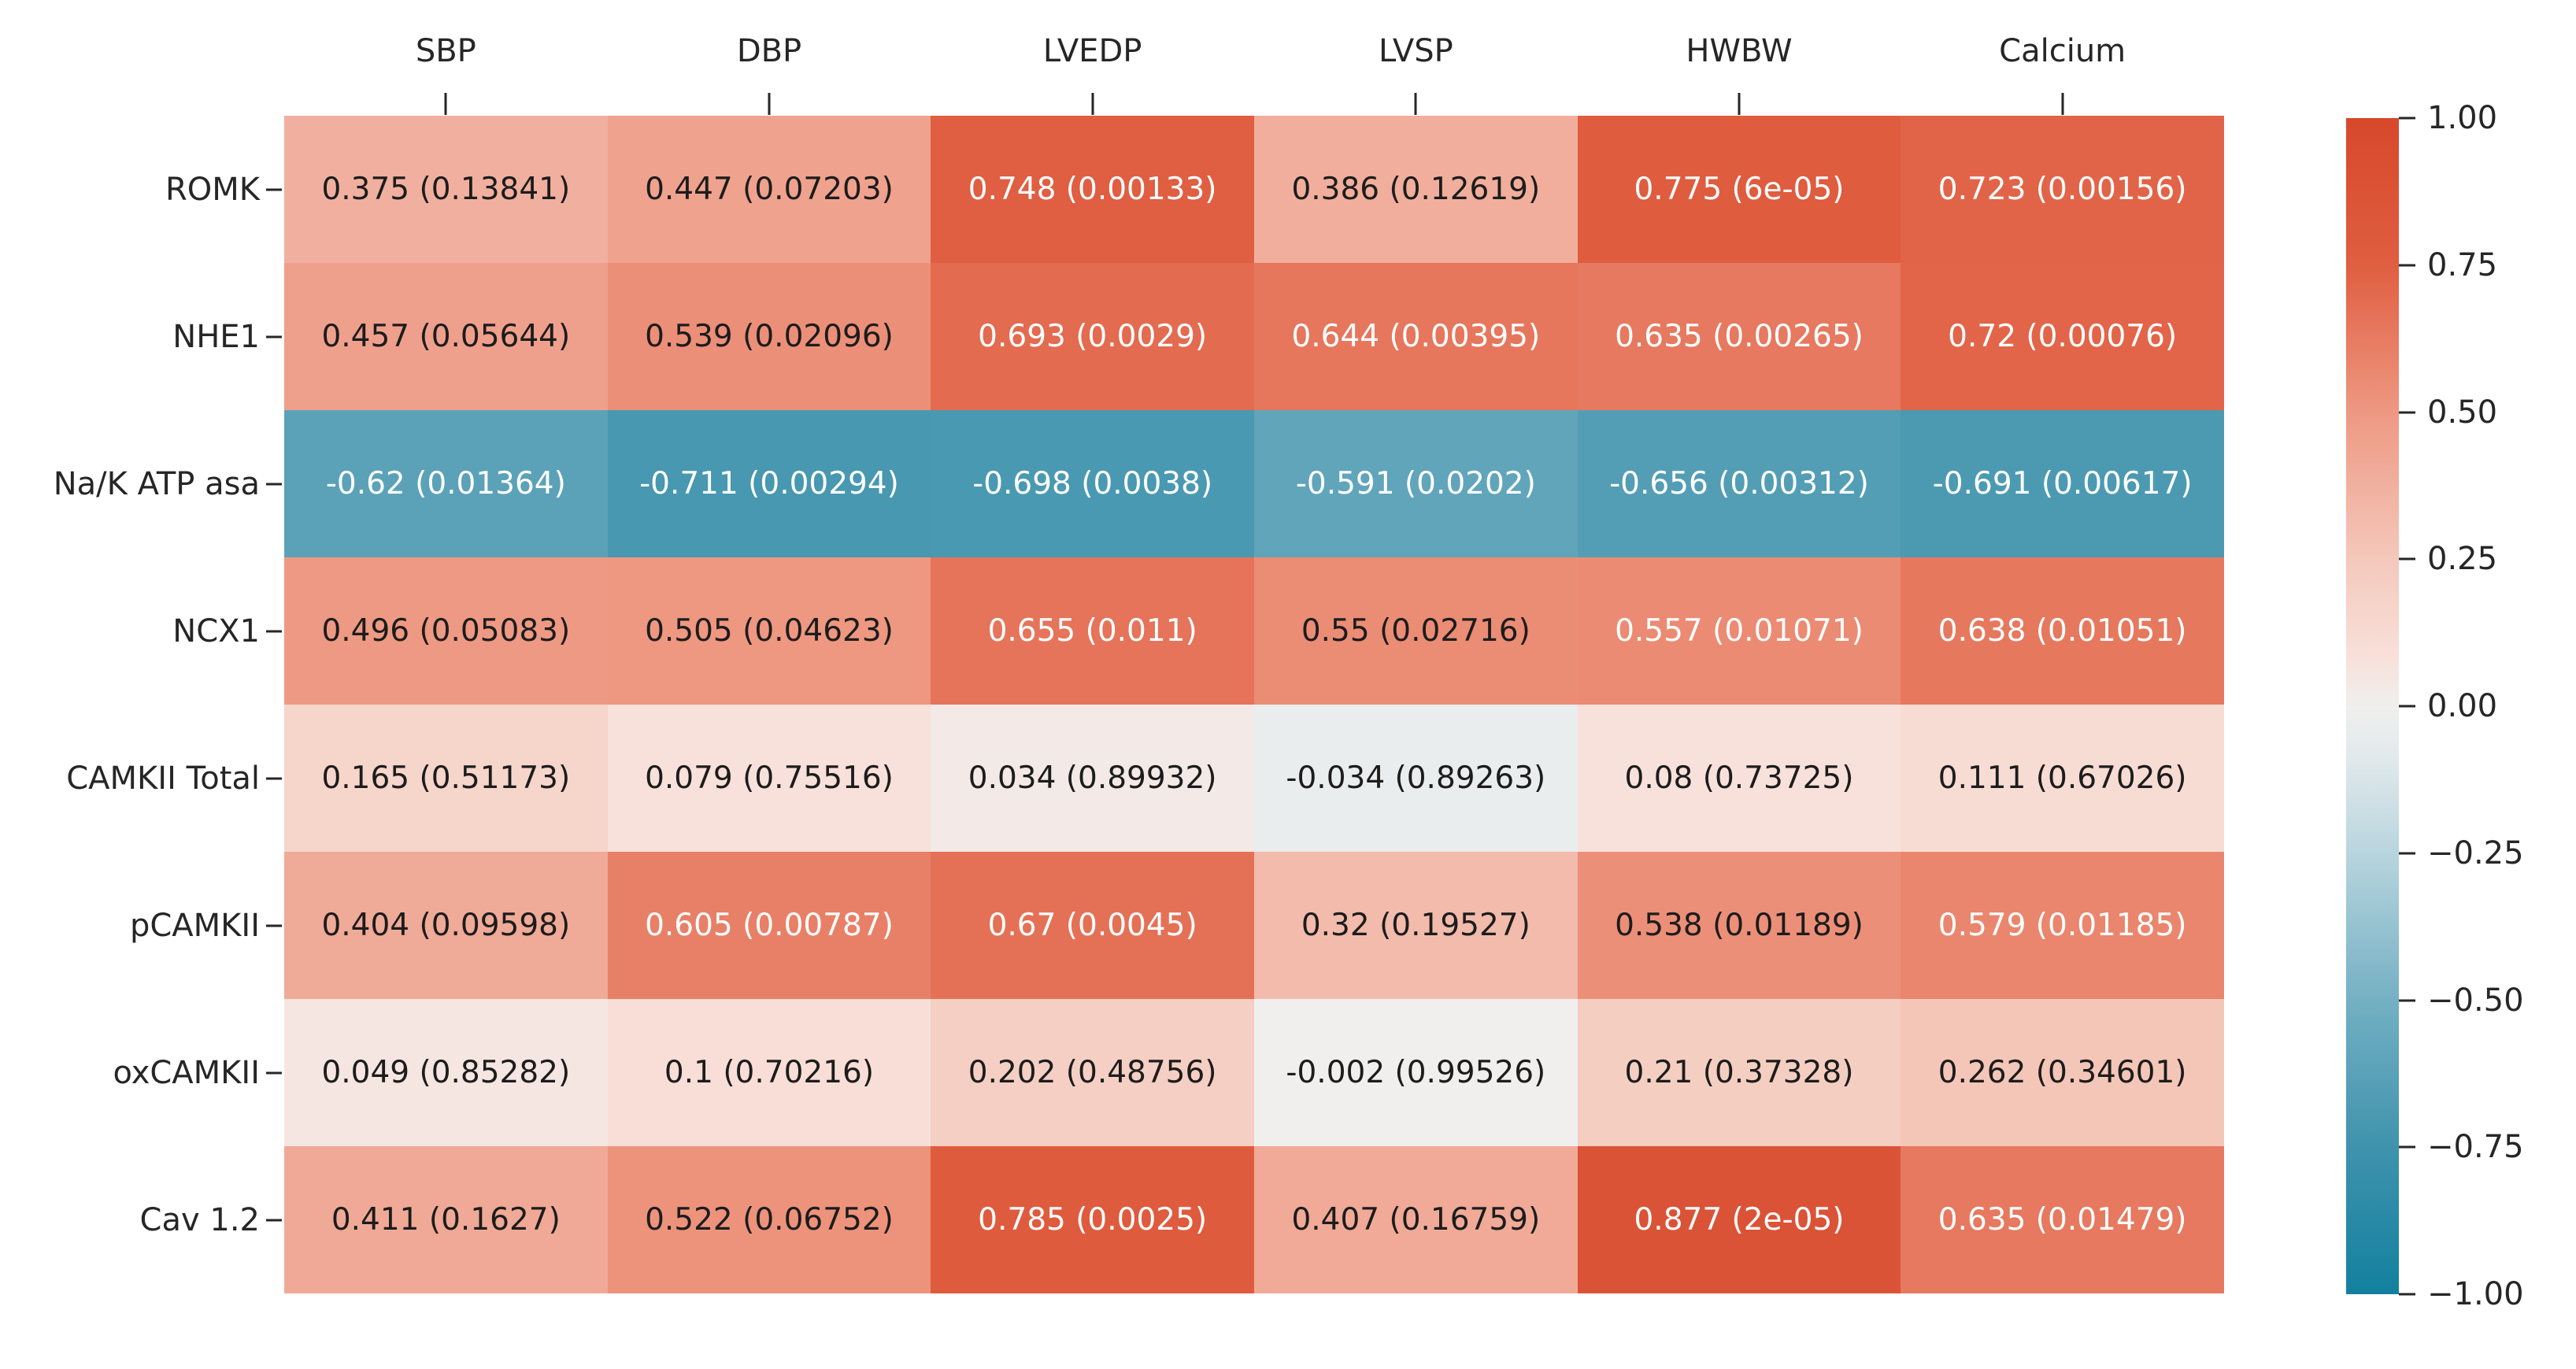 This screenshot has width=2576, height=1369. Describe the element at coordinates (199, 1219) in the screenshot. I see `row-label-cav-1-2: Cav 1.2` at that location.